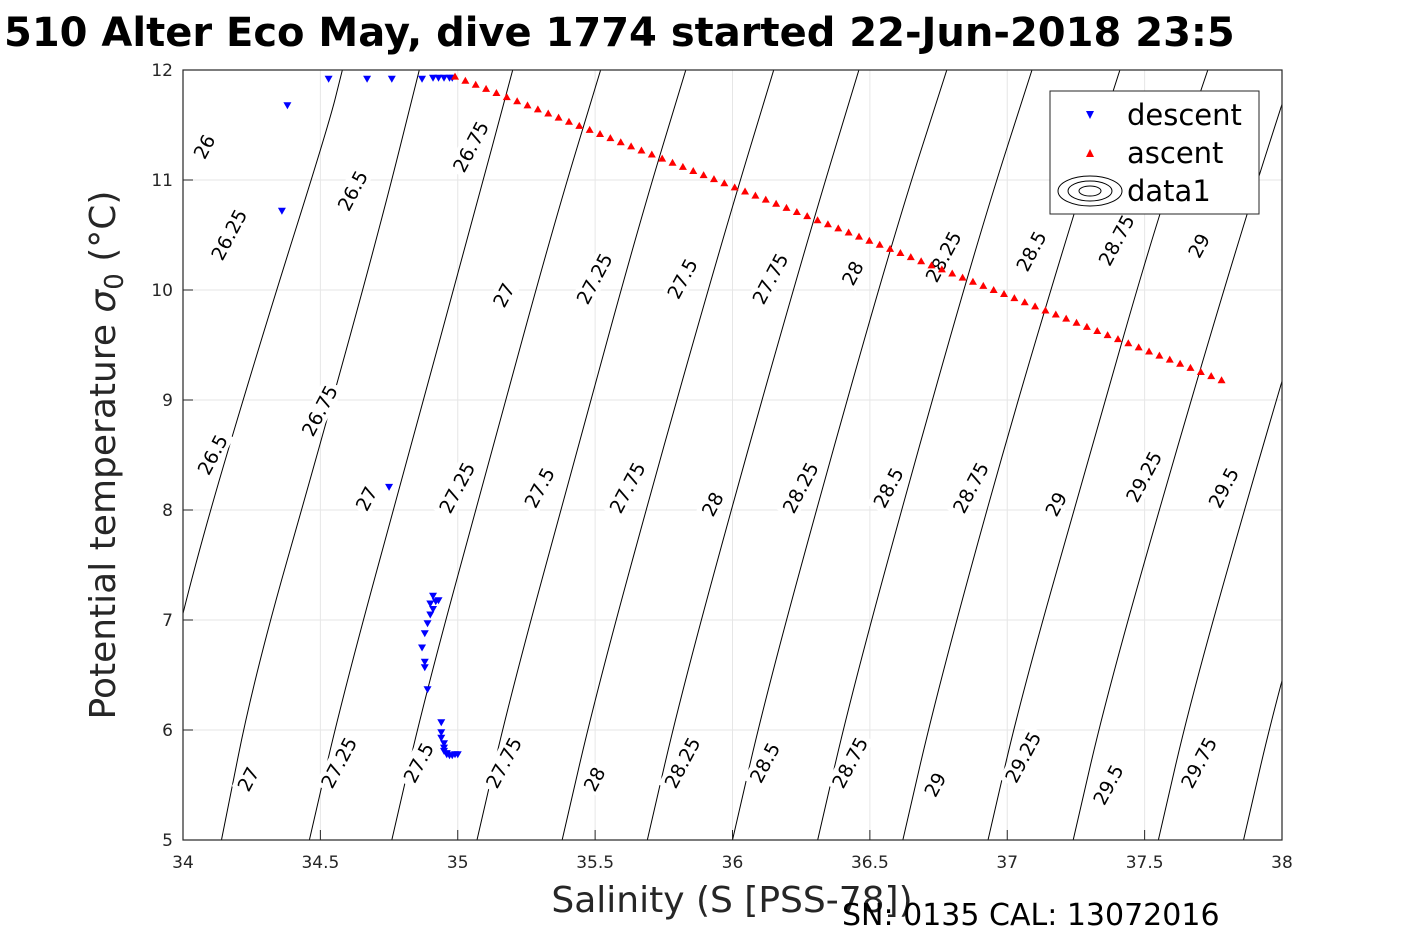  I want to click on y-axis-label: Potential temperature σ0 (°C), so click(106, 455).